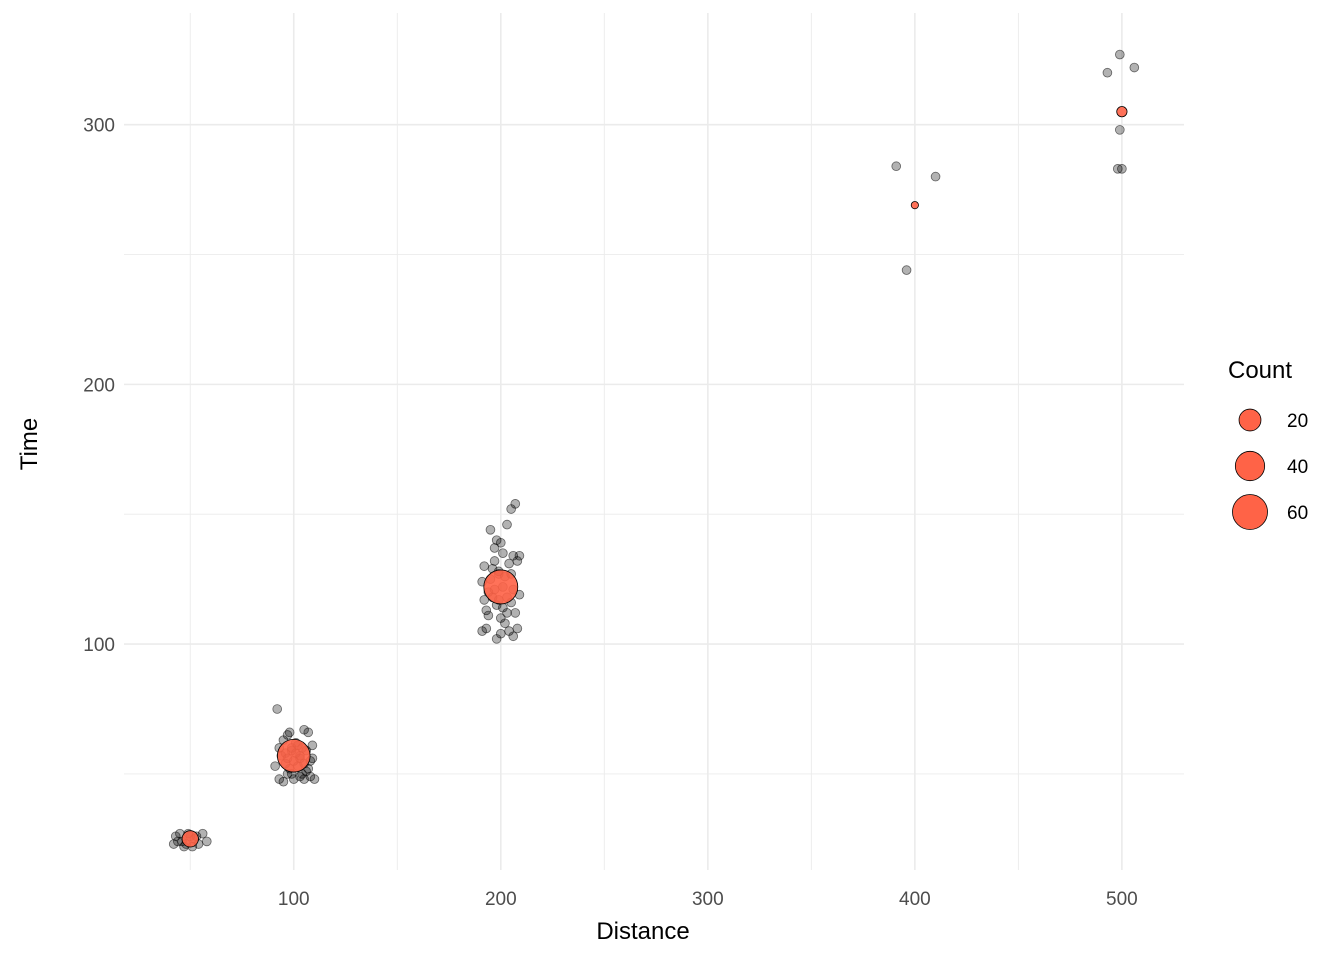 Image resolution: width=1344 pixels, height=960 pixels. Describe the element at coordinates (294, 899) in the screenshot. I see `x-tick-label: 100` at that location.